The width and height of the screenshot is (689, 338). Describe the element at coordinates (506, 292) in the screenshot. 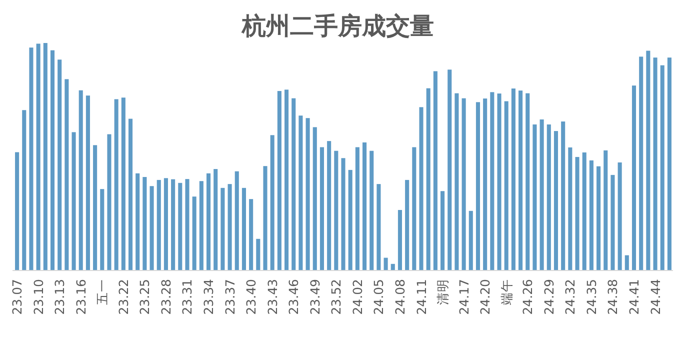

I see `x-tick-label: 端午` at that location.